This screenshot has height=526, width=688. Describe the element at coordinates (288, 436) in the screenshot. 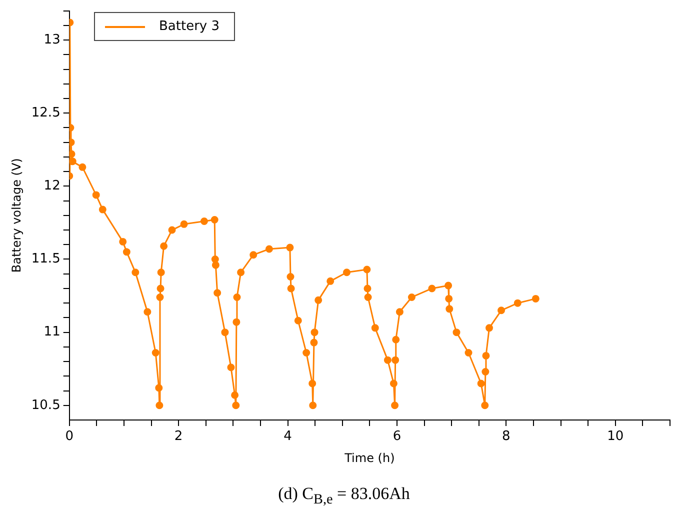

I see `x-tick-label: 4` at that location.